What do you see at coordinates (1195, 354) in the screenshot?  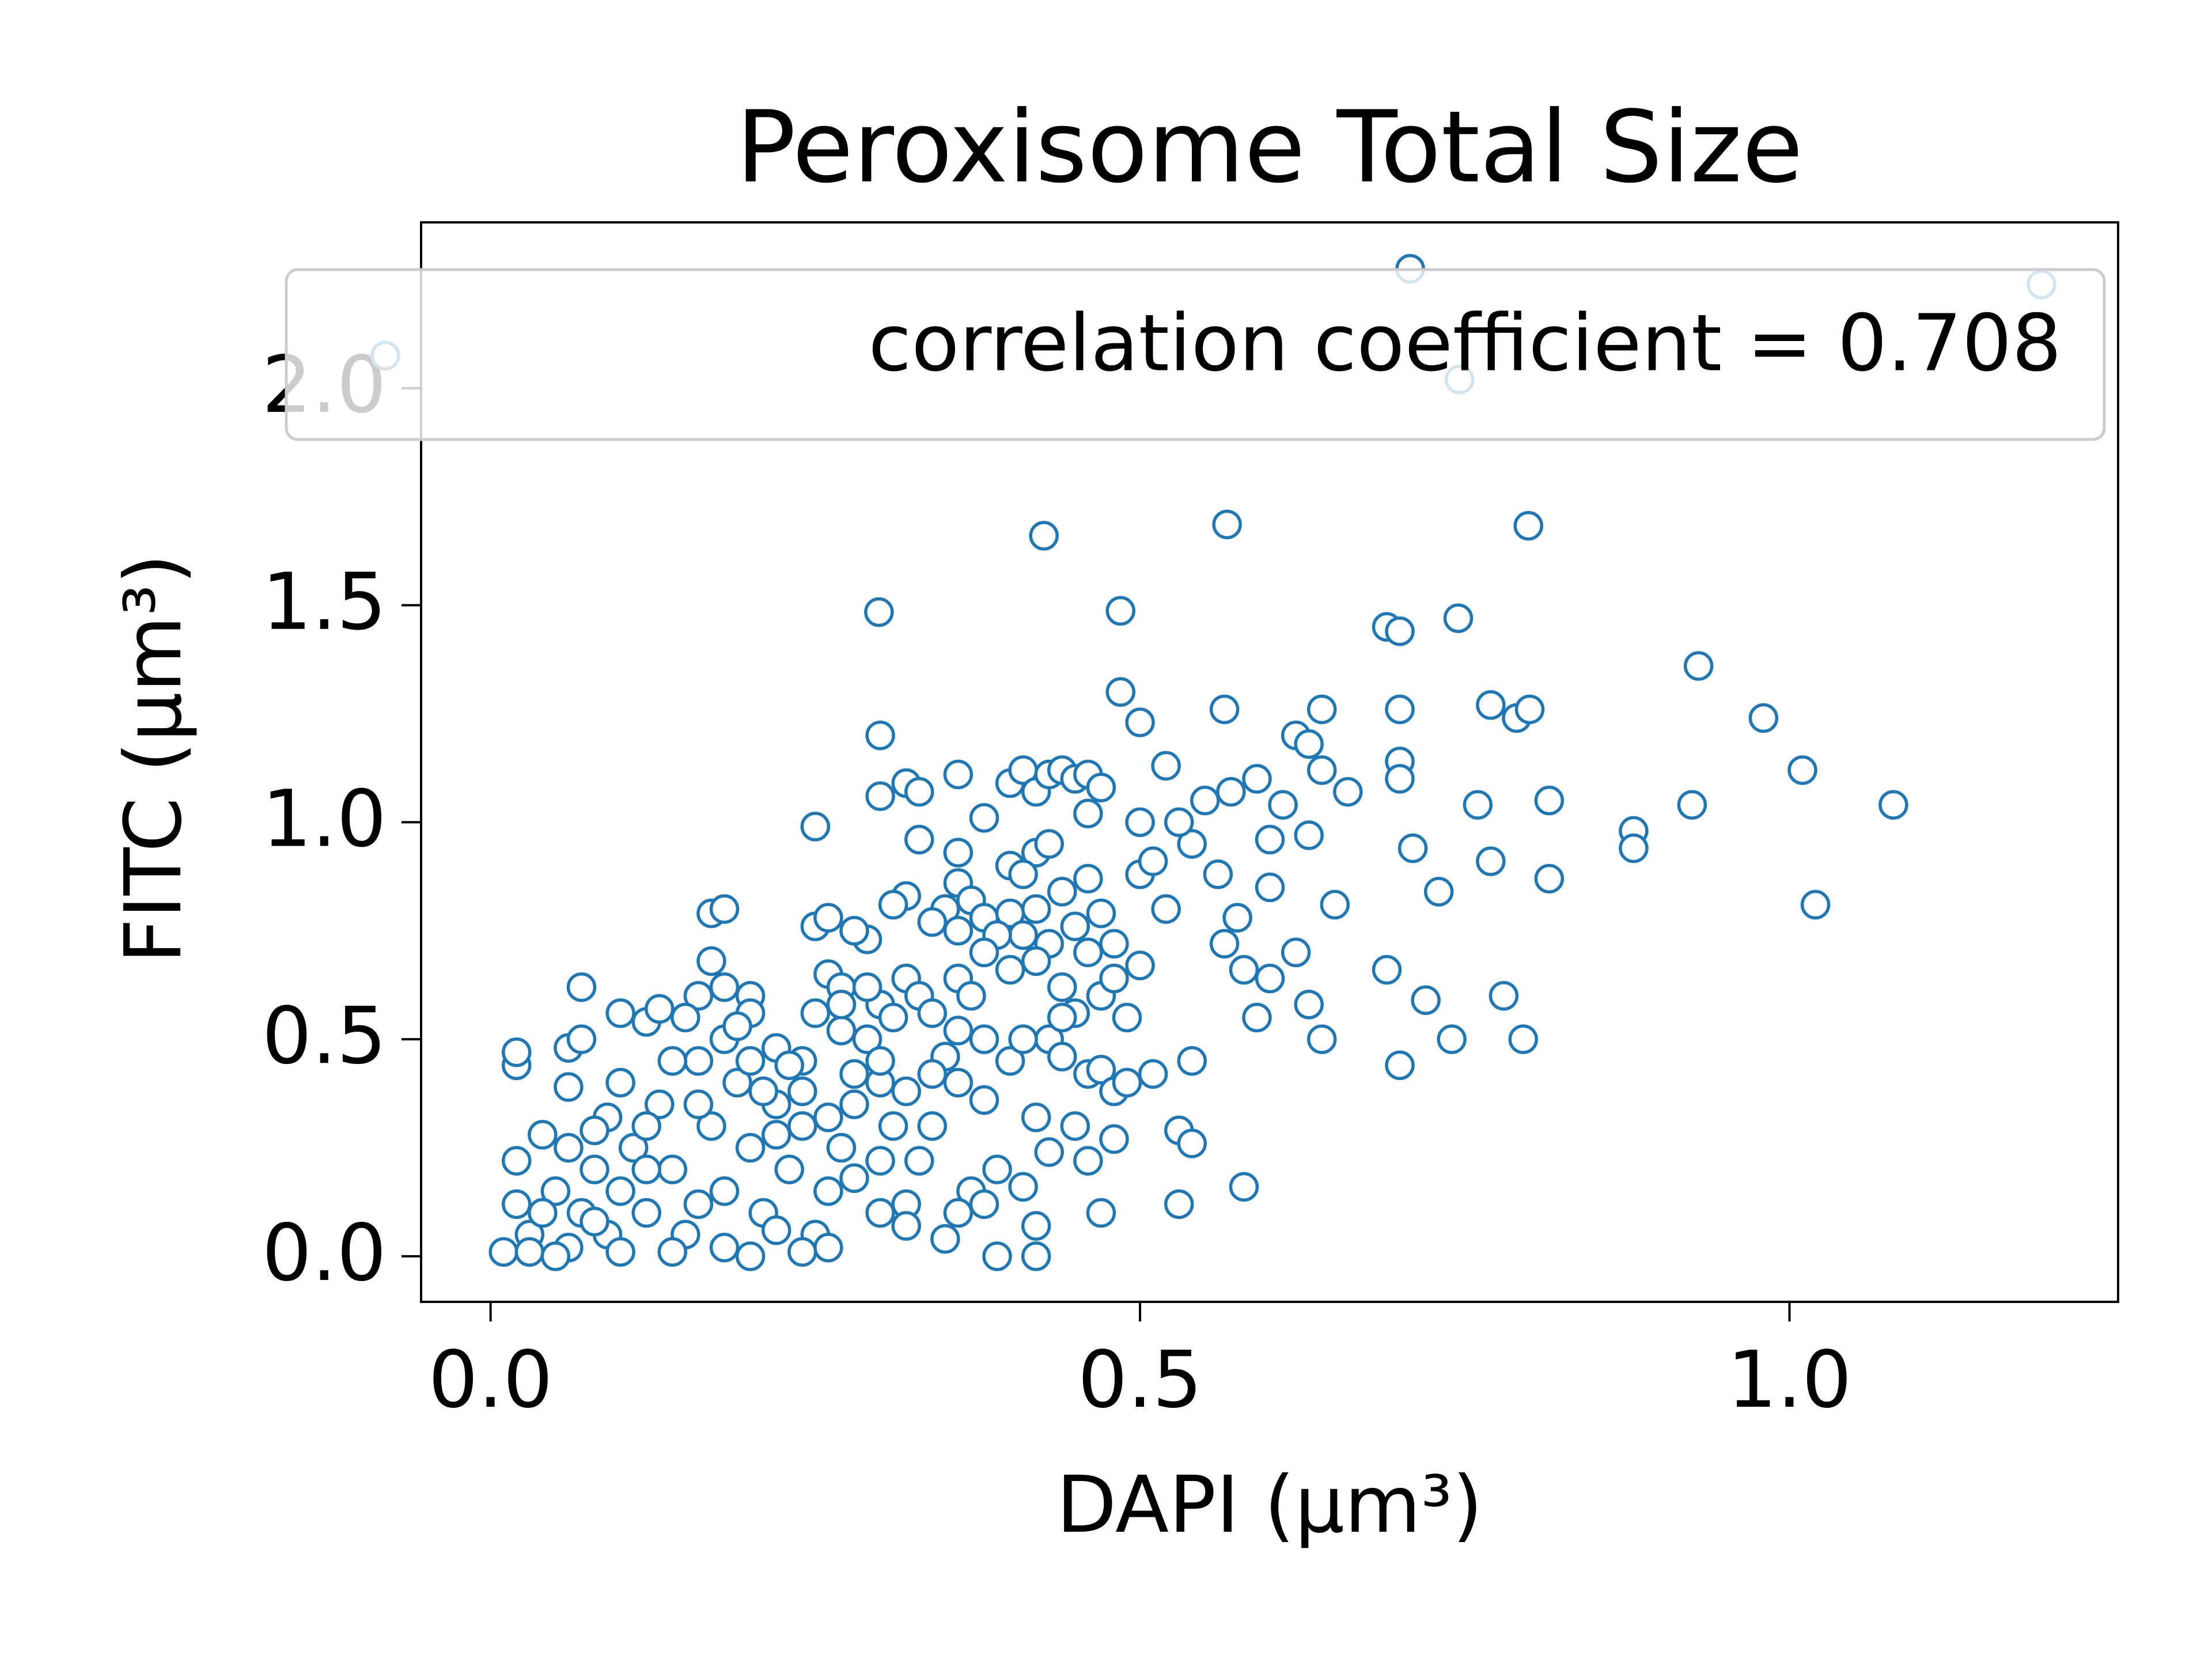 I see `legend-box` at bounding box center [1195, 354].